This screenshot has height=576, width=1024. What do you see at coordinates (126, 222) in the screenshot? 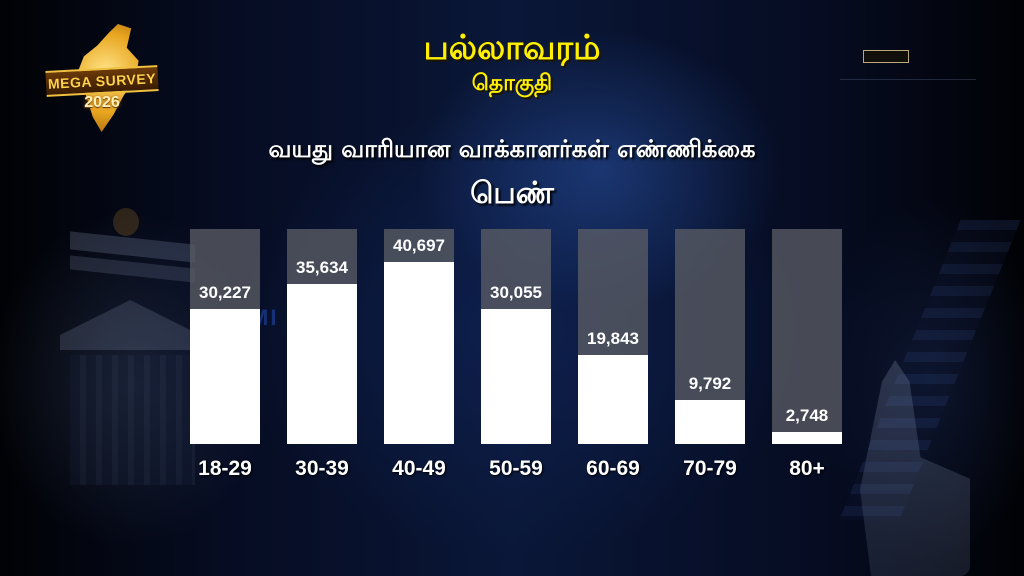
I see `emblem-icon` at bounding box center [126, 222].